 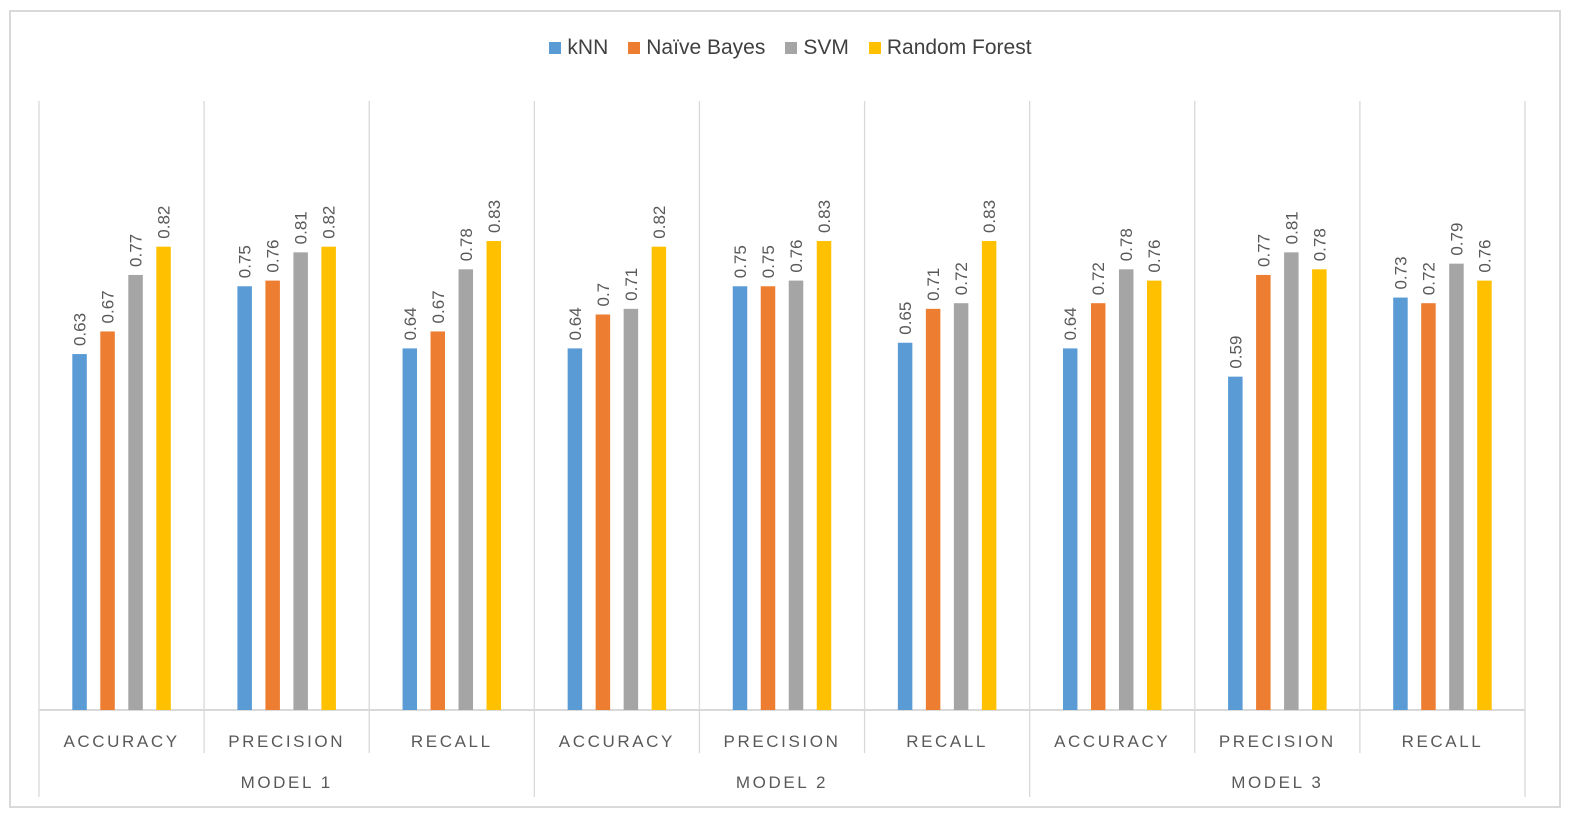 I want to click on data-label-na-ve-bayes: 0.77, so click(x=1263, y=250).